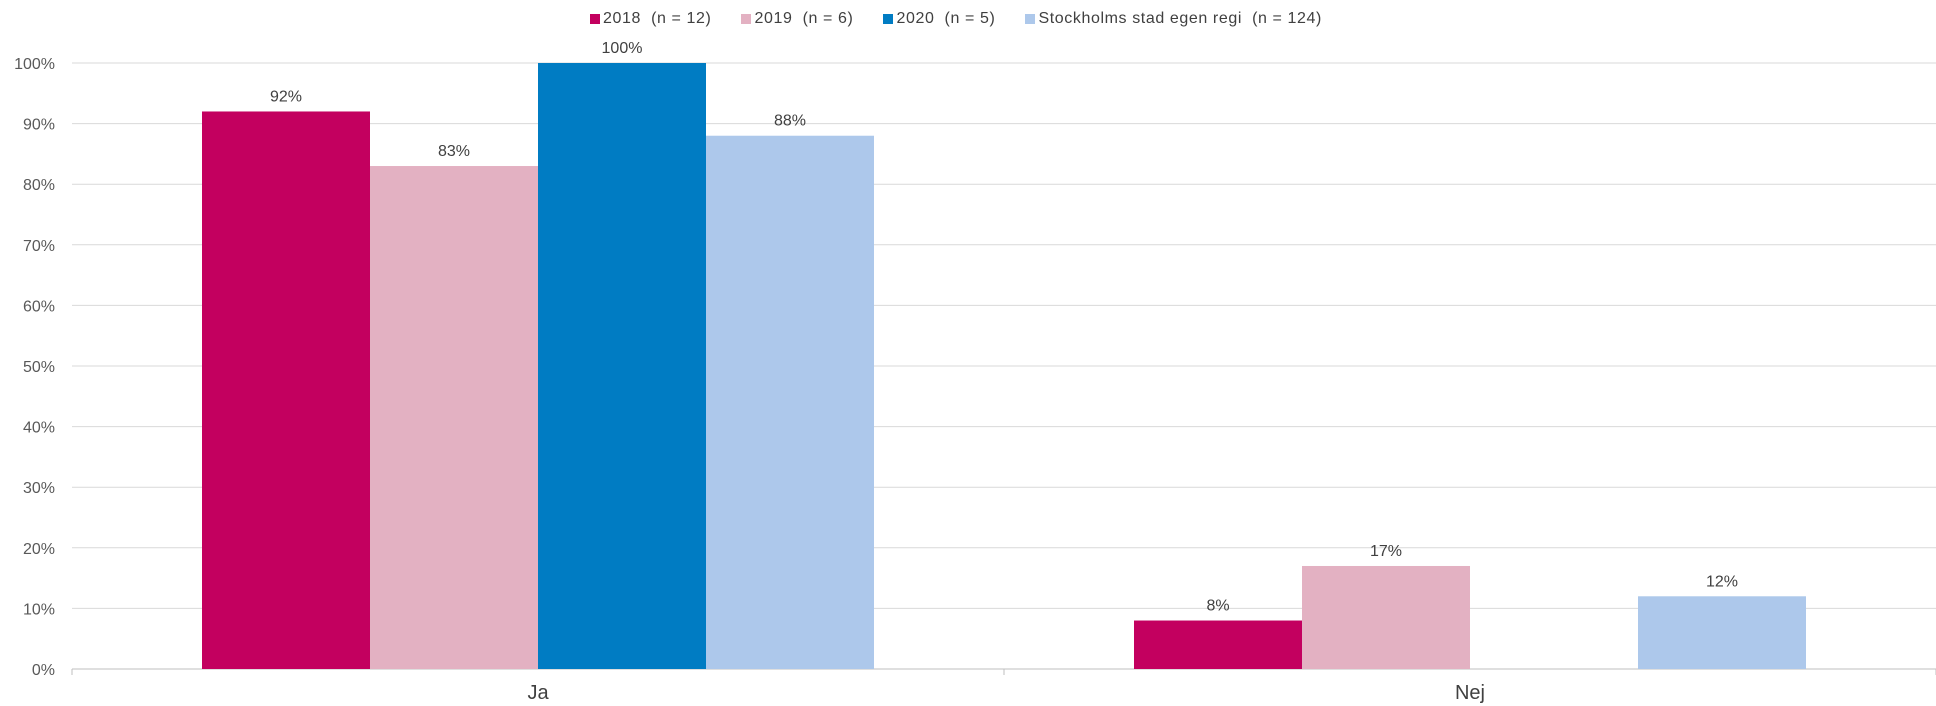 This screenshot has height=706, width=1936. What do you see at coordinates (946, 18) in the screenshot?
I see `legend-label: 2020 (n = 5)` at bounding box center [946, 18].